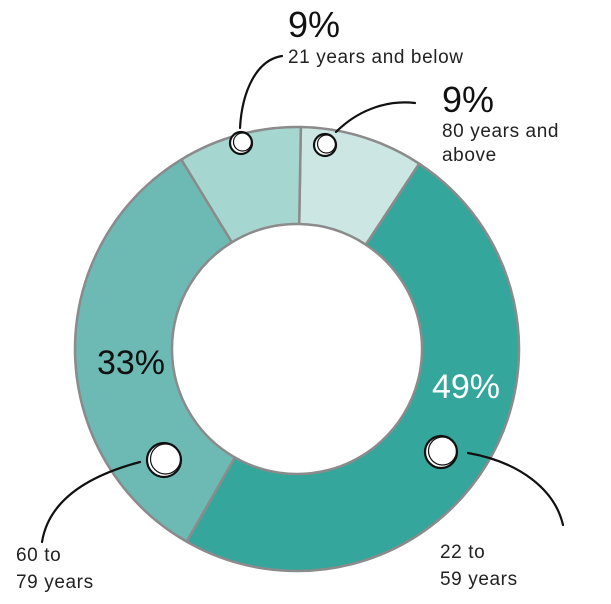 The height and width of the screenshot is (604, 611). Describe the element at coordinates (241, 184) in the screenshot. I see `slice-21-years-and-below` at that location.